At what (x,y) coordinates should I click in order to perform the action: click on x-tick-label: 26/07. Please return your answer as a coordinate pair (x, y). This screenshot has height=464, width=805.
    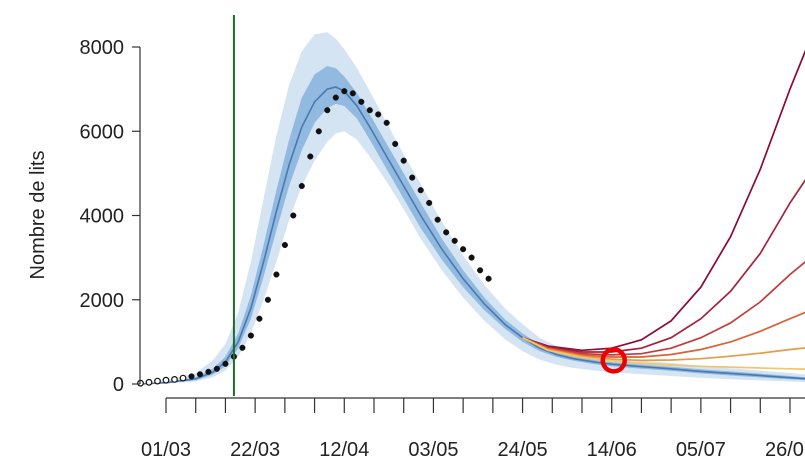
    Looking at the image, I should click on (785, 449).